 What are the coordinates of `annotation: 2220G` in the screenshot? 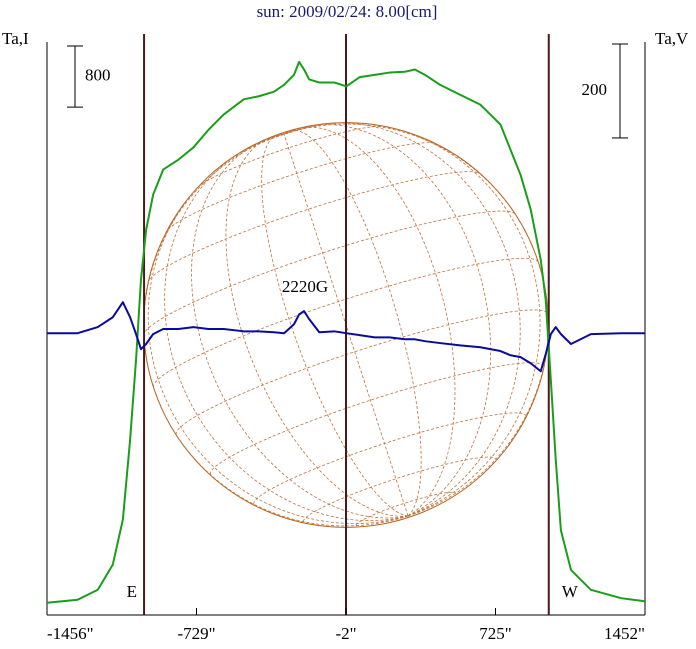 It's located at (305, 286).